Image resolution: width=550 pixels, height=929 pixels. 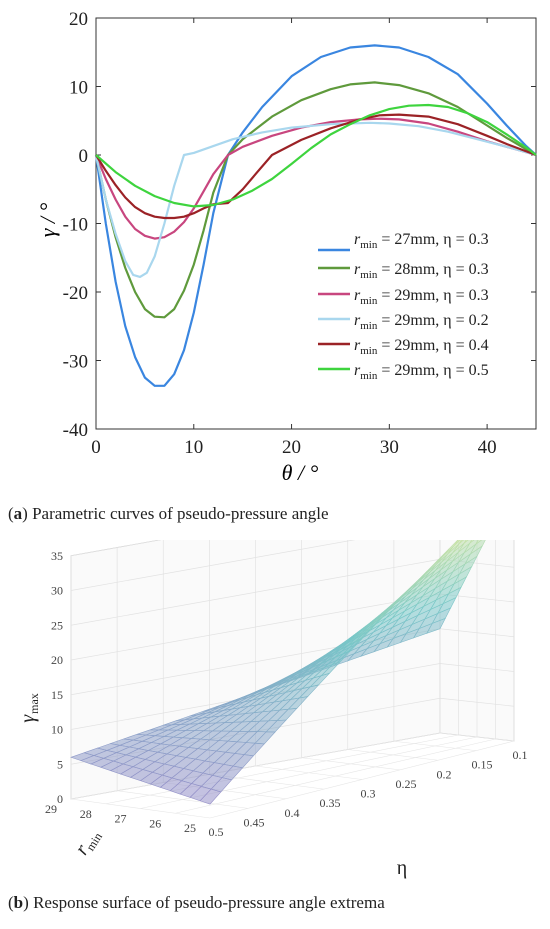 I want to click on x-tick-label: 10, so click(x=193, y=447).